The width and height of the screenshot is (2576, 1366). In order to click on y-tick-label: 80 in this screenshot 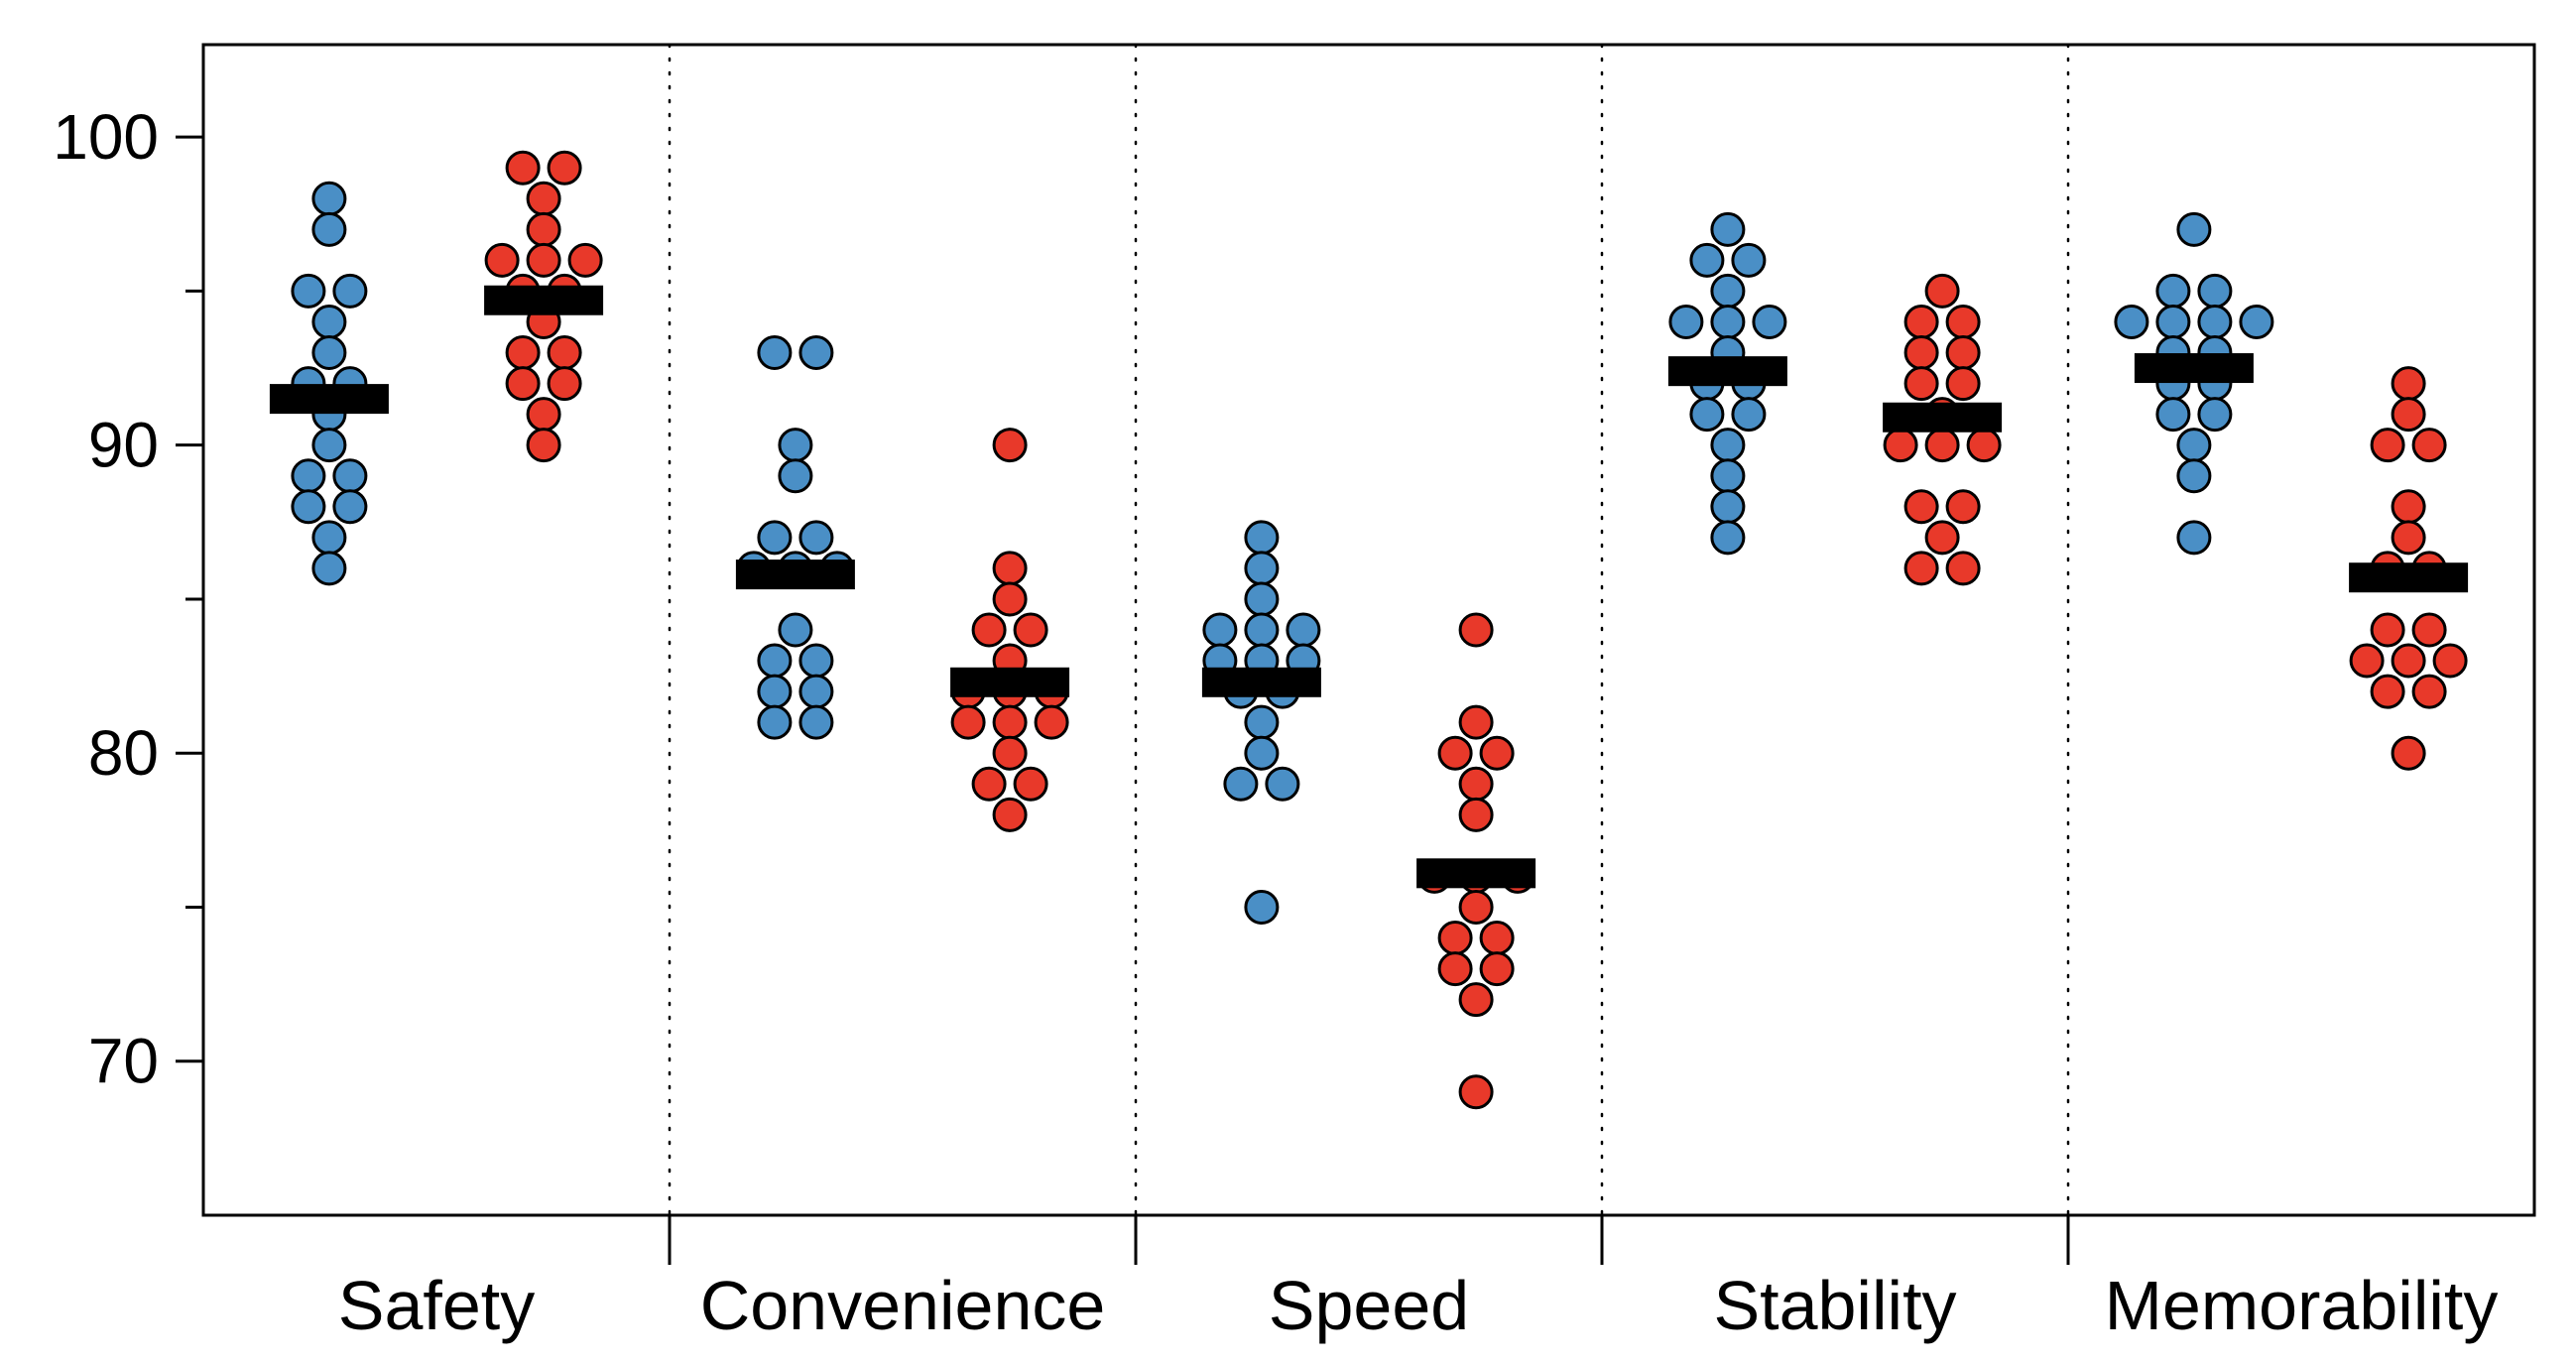, I will do `click(123, 753)`.